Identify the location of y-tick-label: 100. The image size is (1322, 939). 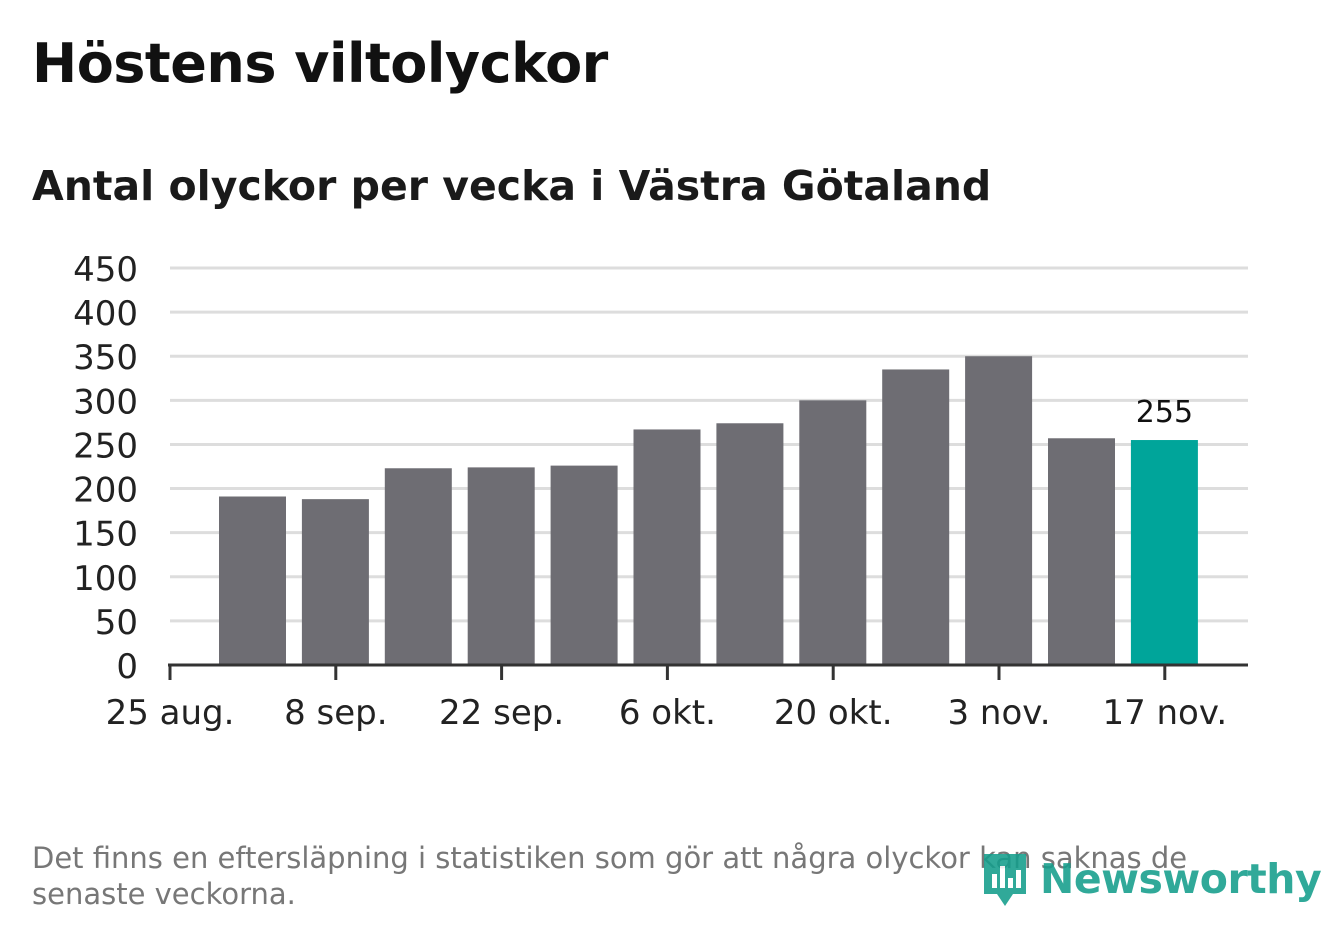
(105, 579).